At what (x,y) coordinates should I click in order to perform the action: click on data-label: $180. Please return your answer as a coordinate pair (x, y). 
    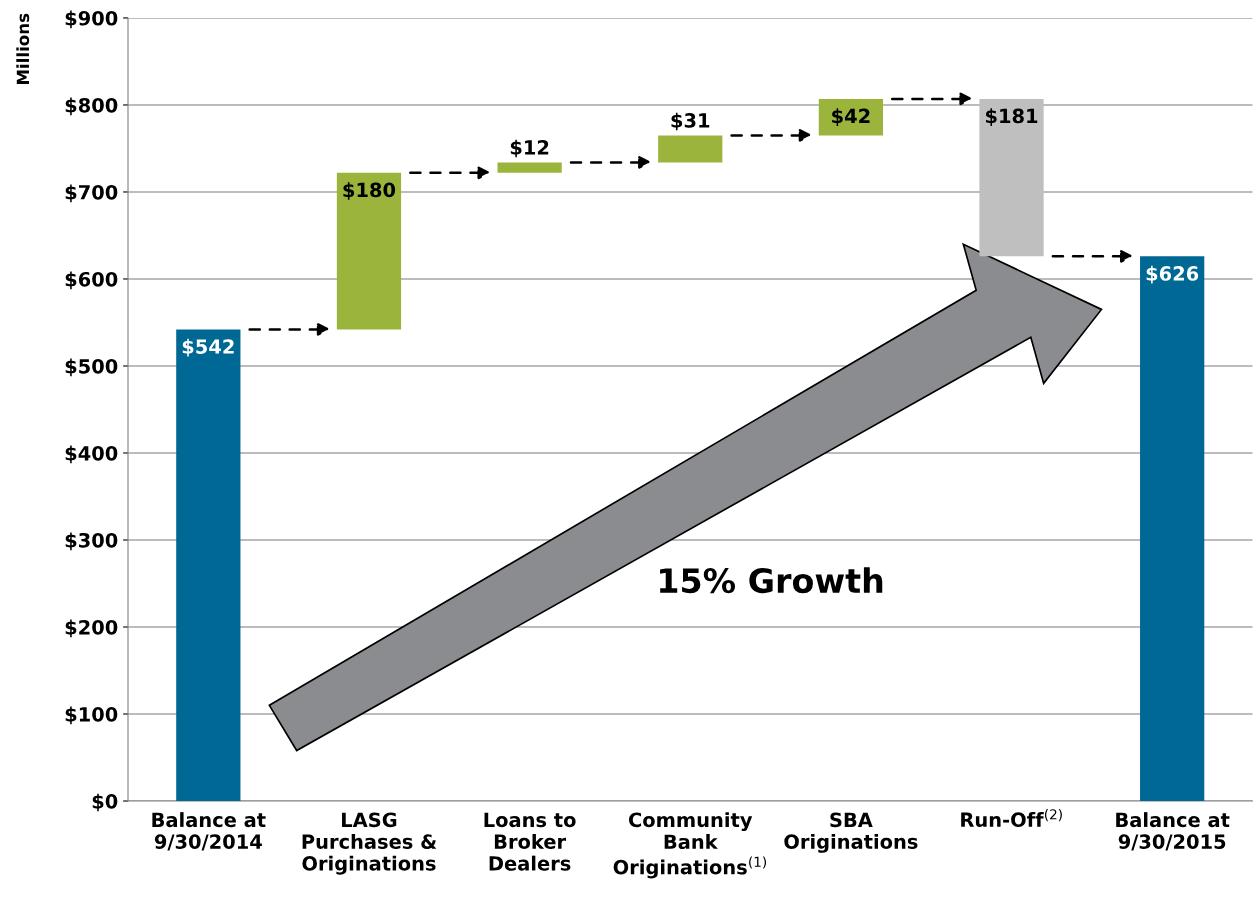
    Looking at the image, I should click on (369, 191).